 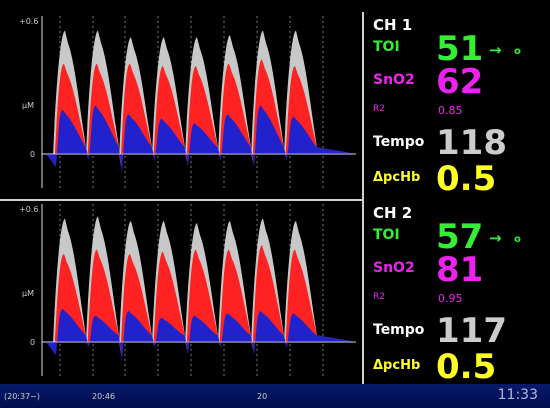 What do you see at coordinates (460, 270) in the screenshot?
I see `sno2-value: 81` at bounding box center [460, 270].